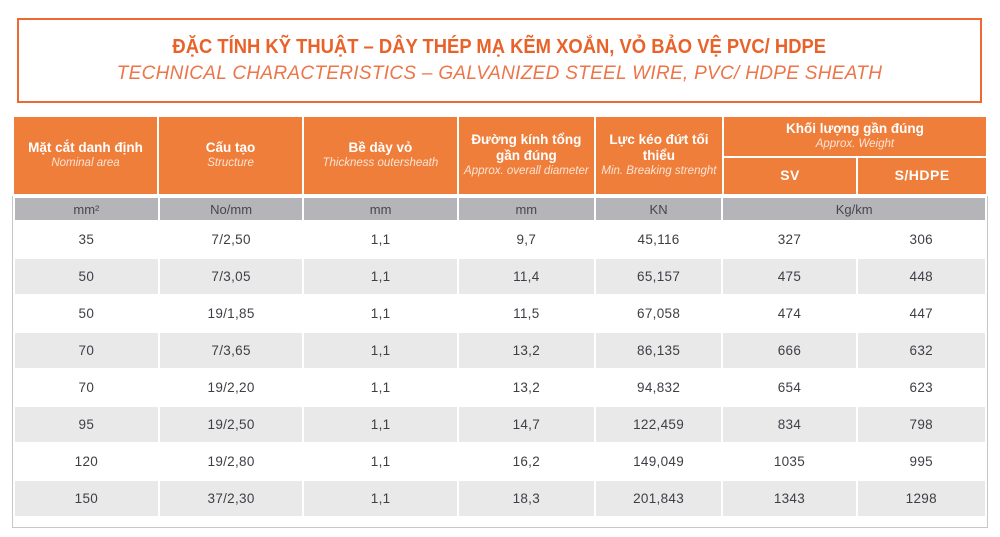 The image size is (1000, 537). Describe the element at coordinates (789, 313) in the screenshot. I see `table-cell: 474` at that location.